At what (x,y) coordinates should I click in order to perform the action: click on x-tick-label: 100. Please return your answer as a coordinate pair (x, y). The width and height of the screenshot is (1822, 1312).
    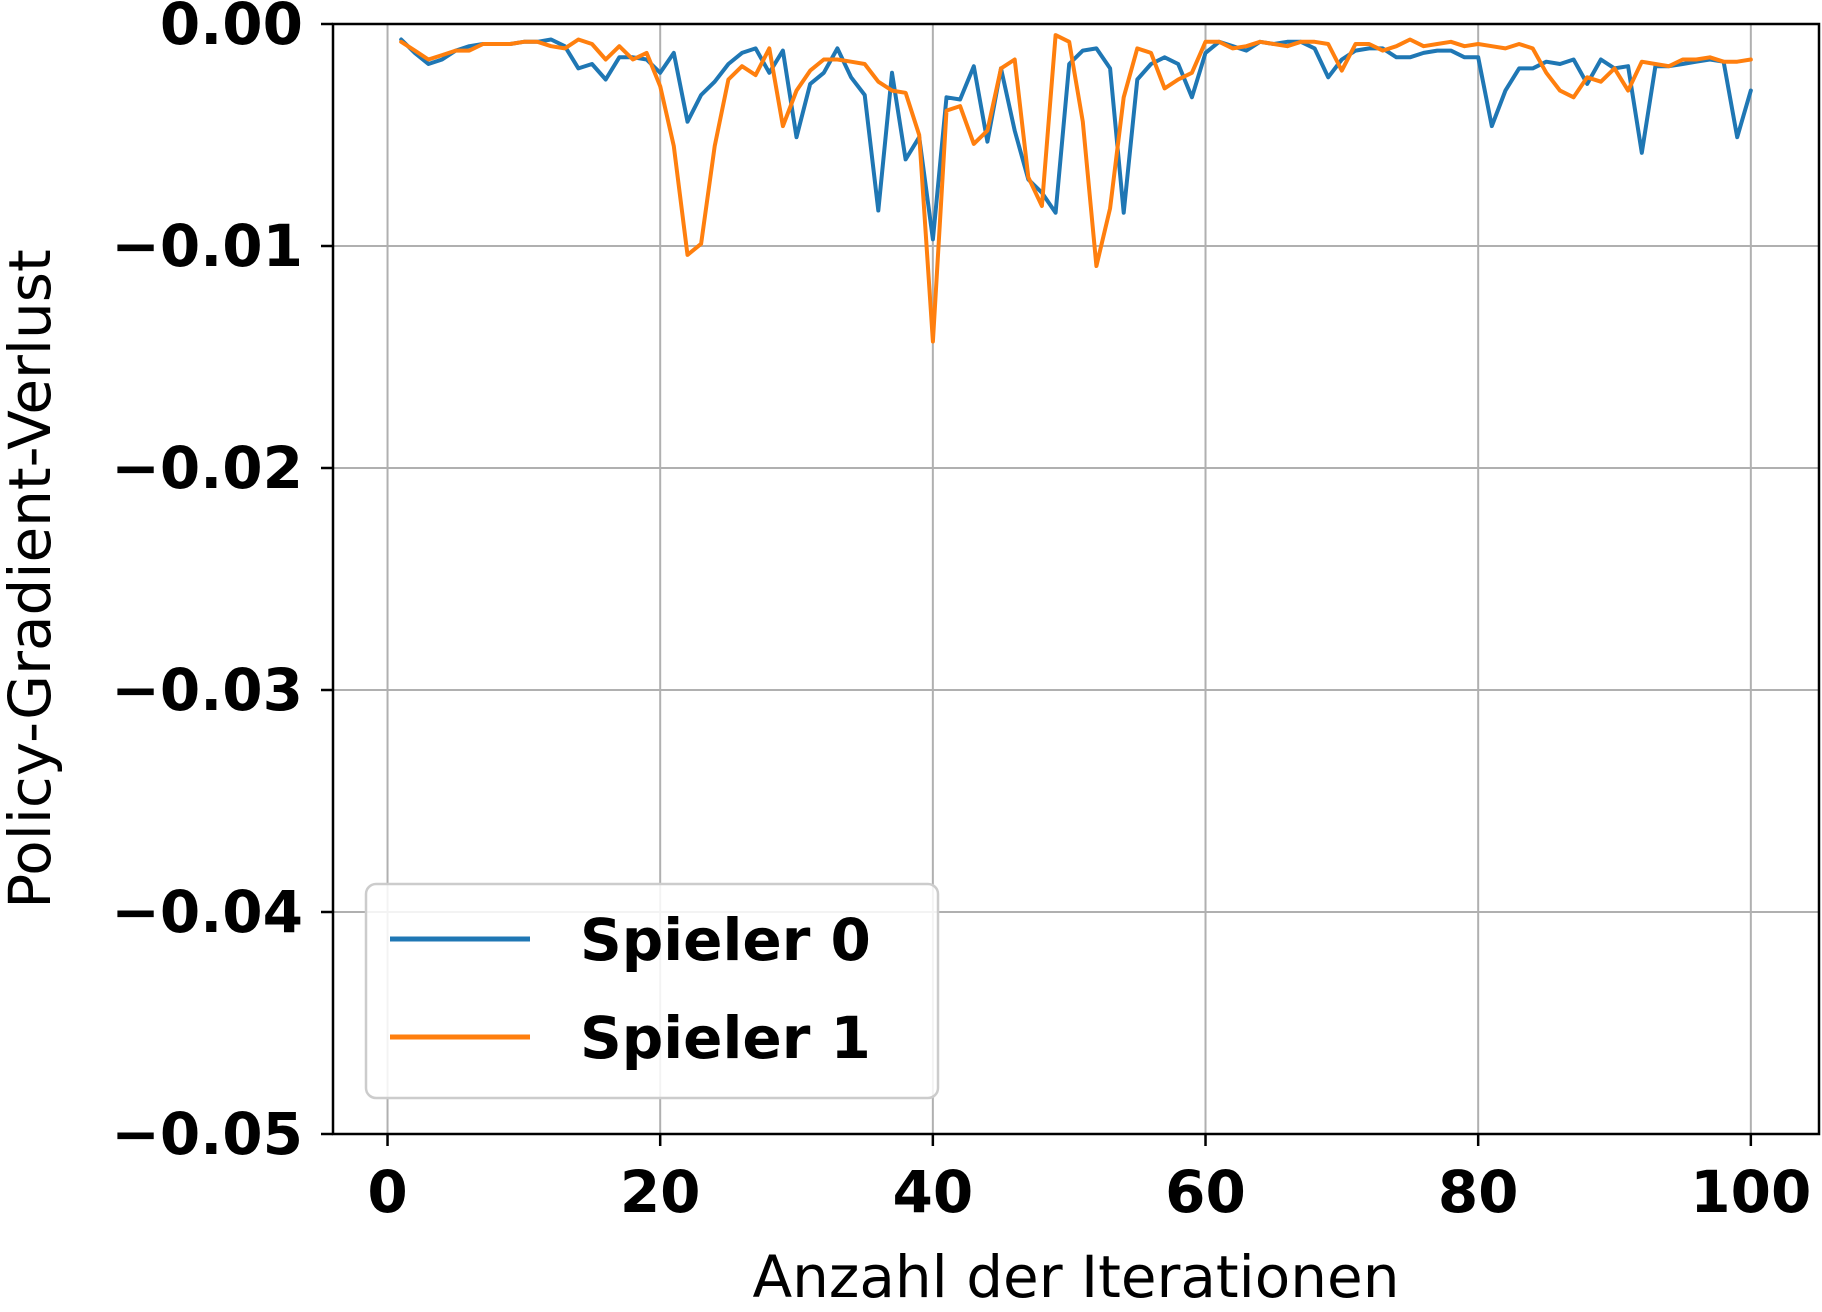
    Looking at the image, I should click on (1750, 1192).